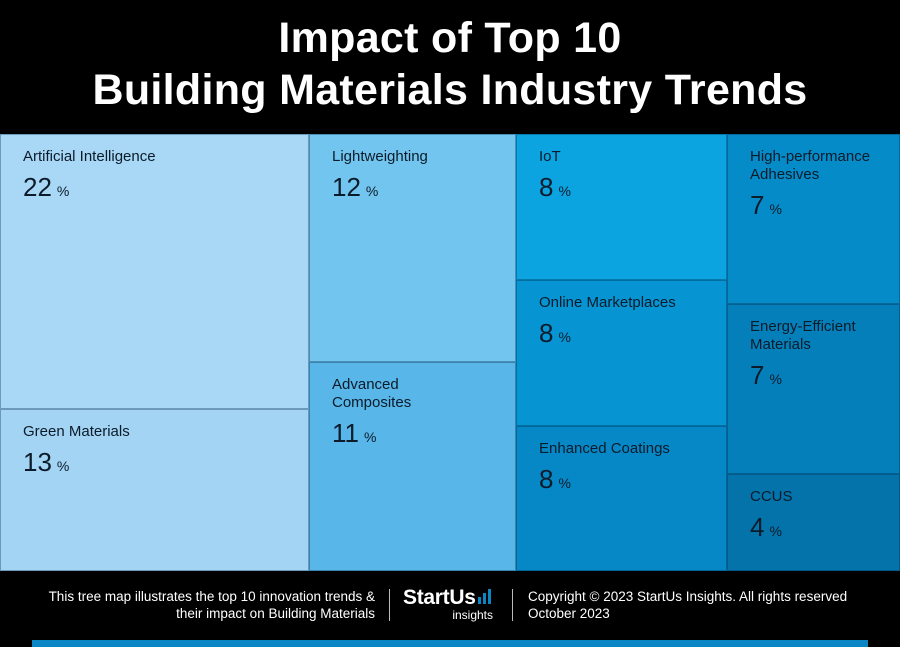 This screenshot has height=647, width=900. What do you see at coordinates (412, 466) in the screenshot?
I see `treemap-cell: Advanced Composites 11%` at bounding box center [412, 466].